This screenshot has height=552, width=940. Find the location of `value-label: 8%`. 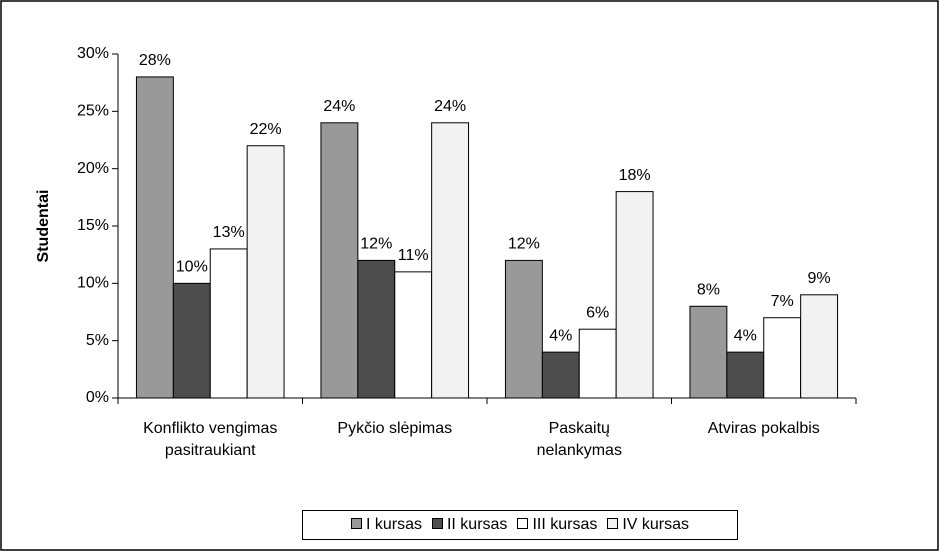

value-label: 8% is located at coordinates (708, 289).